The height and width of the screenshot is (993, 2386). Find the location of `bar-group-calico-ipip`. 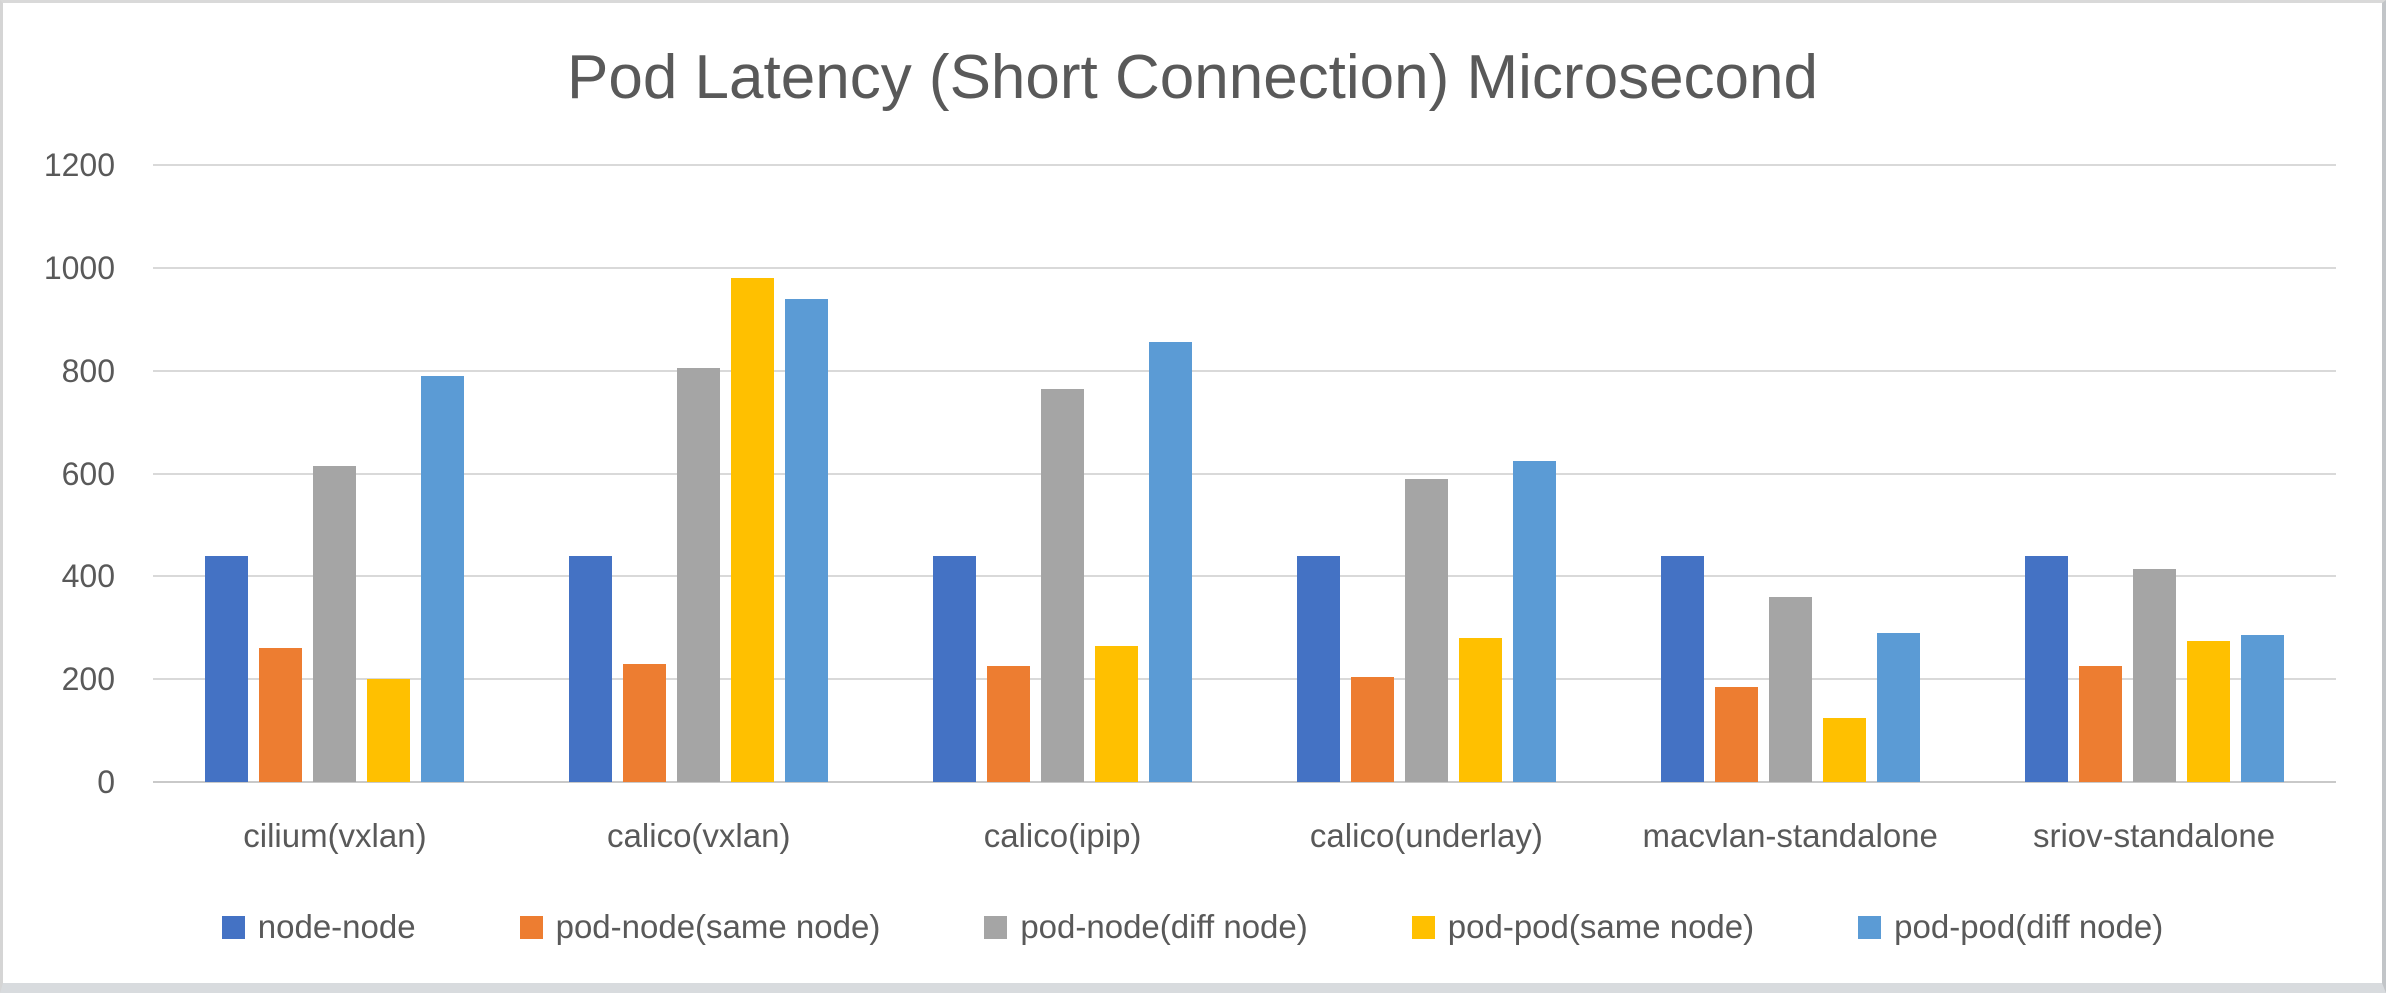

bar-group-calico-ipip is located at coordinates (1063, 473).